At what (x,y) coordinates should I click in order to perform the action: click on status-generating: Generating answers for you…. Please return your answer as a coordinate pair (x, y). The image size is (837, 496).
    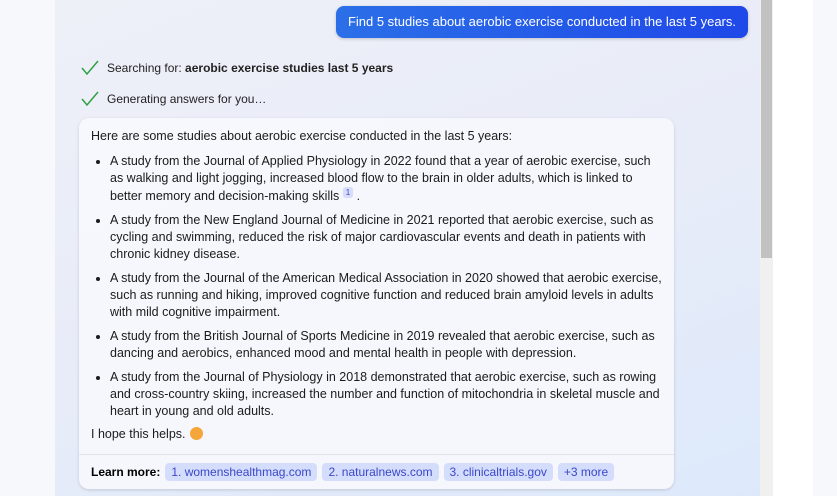
    Looking at the image, I should click on (173, 99).